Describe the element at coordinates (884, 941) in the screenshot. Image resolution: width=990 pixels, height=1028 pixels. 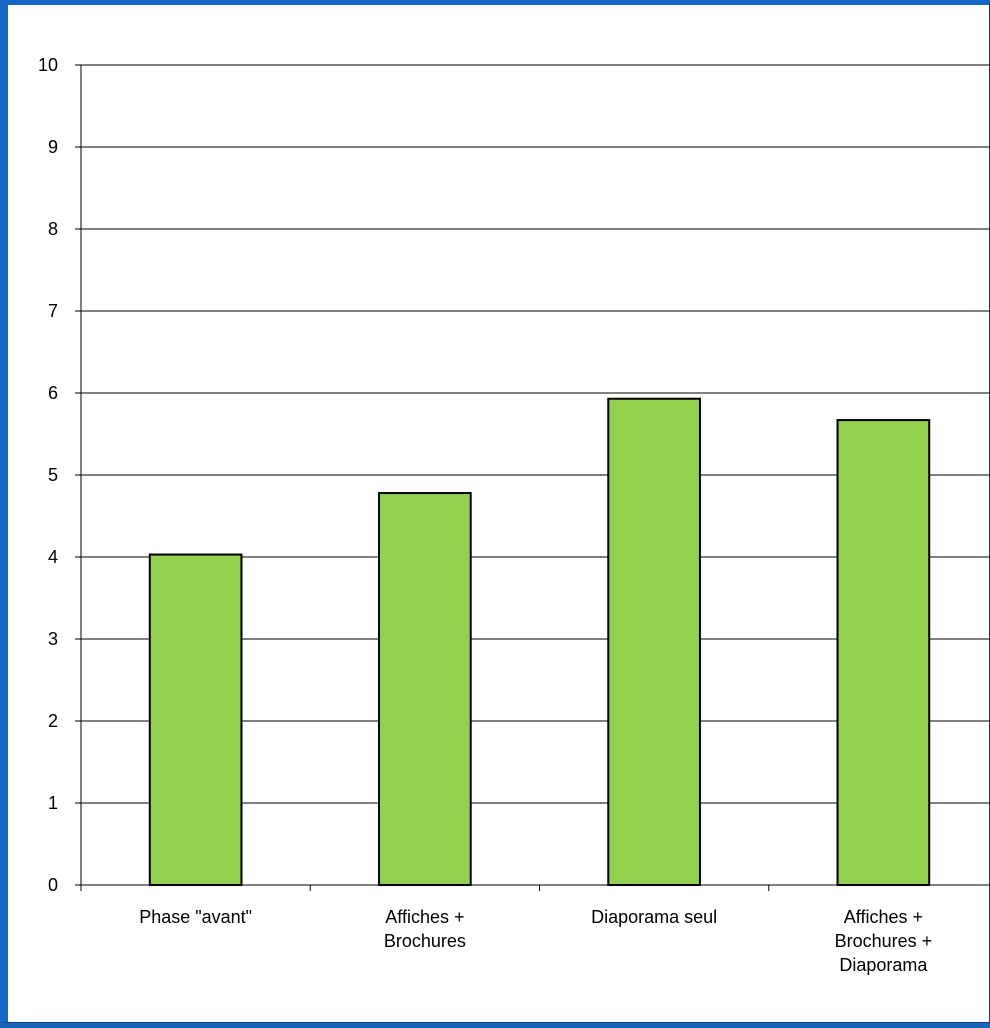
I see `x-tick-label: Brochures +` at that location.